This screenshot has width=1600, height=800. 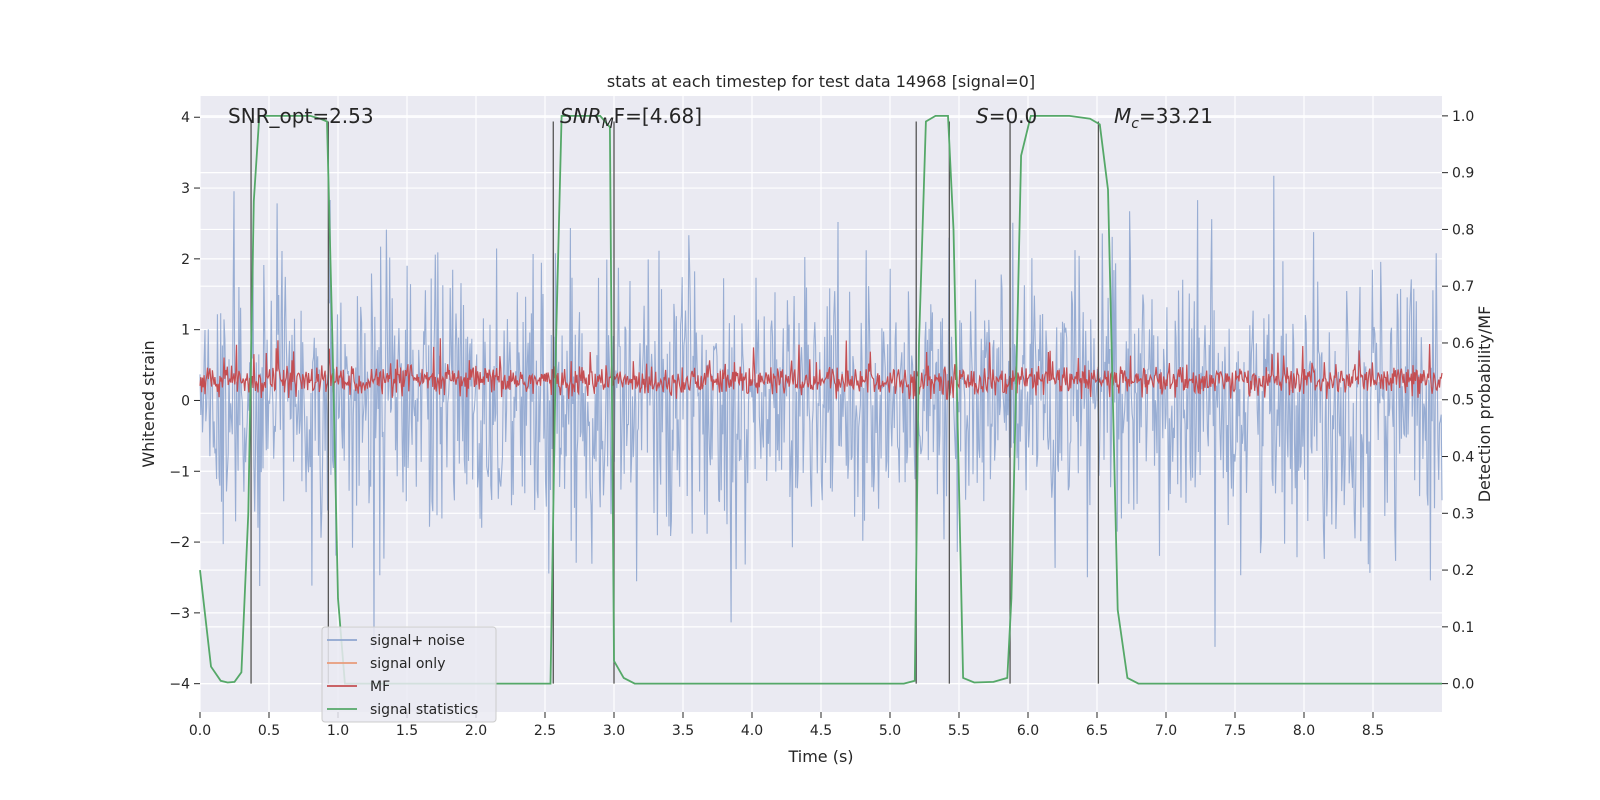 I want to click on x-tick-label: 6.0, so click(x=1028, y=731).